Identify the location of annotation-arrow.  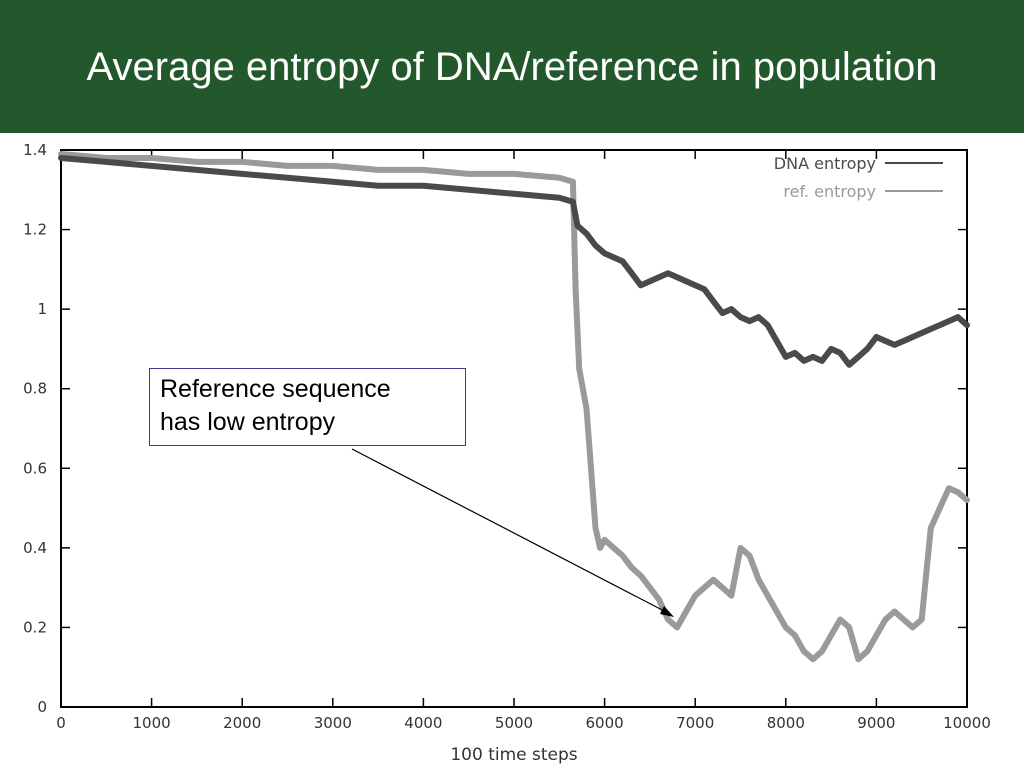
(510, 531).